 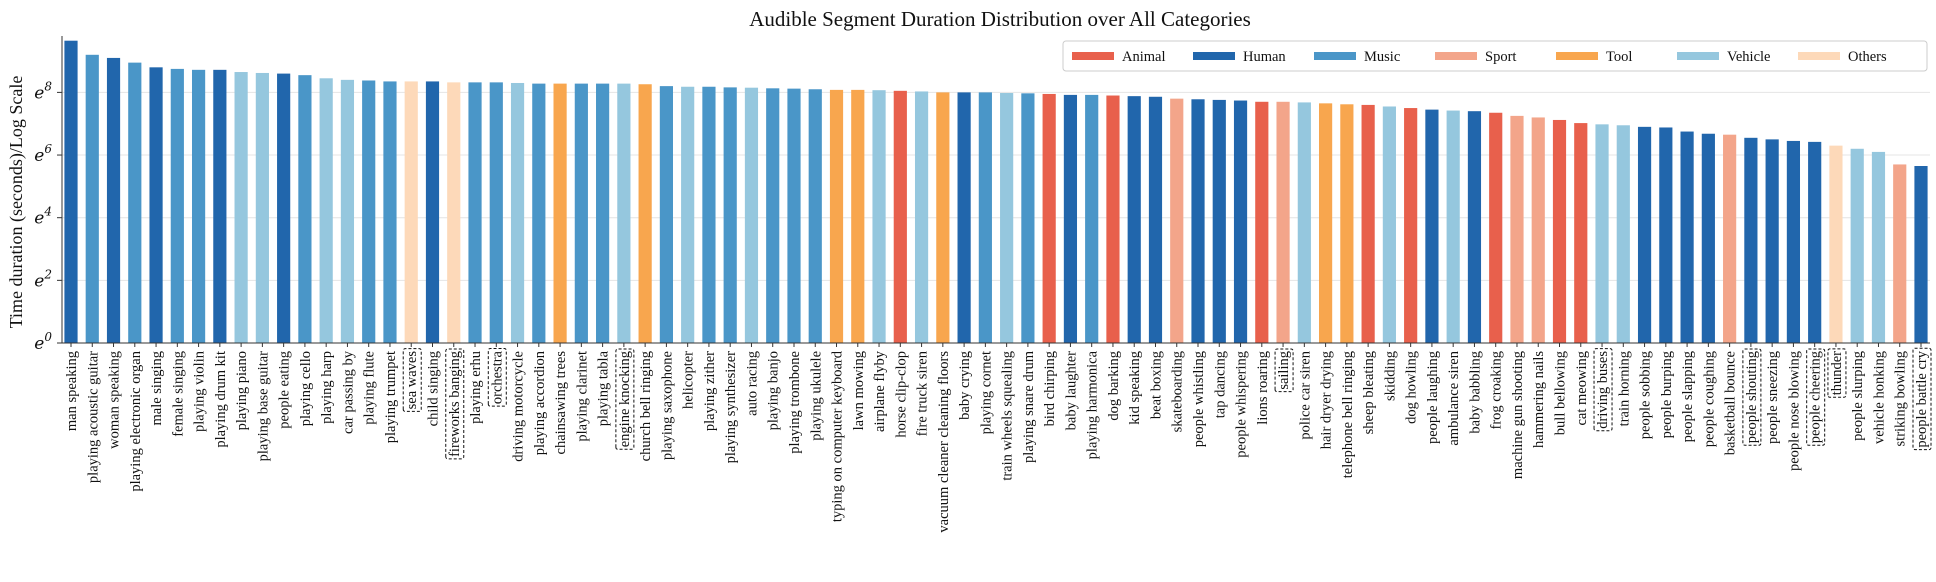 What do you see at coordinates (48, 195) in the screenshot?
I see `y-axis: e0 e2 e4 e6 e8` at bounding box center [48, 195].